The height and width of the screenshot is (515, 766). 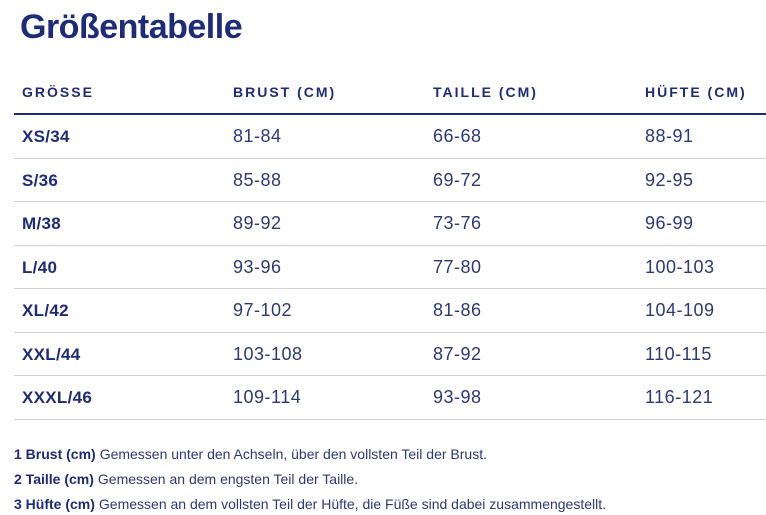 What do you see at coordinates (119, 311) in the screenshot?
I see `size-cell: XL/42` at bounding box center [119, 311].